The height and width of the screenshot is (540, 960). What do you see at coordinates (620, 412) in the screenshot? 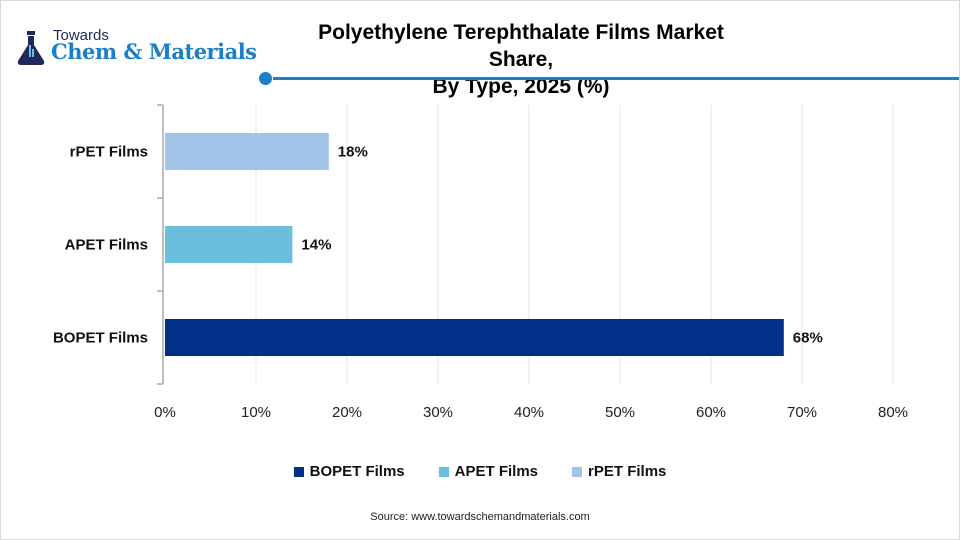
I see `x-tick-label: 50%` at bounding box center [620, 412].